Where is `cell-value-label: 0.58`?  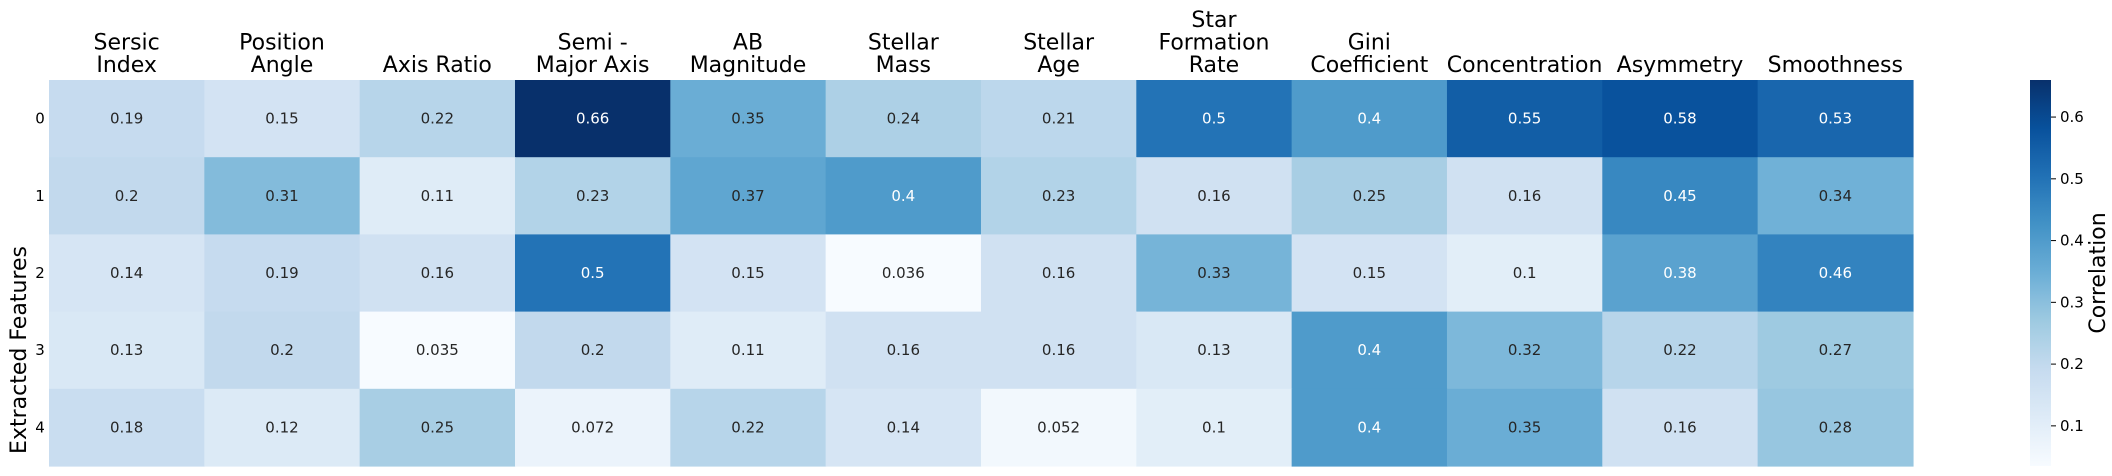
cell-value-label: 0.58 is located at coordinates (1679, 119).